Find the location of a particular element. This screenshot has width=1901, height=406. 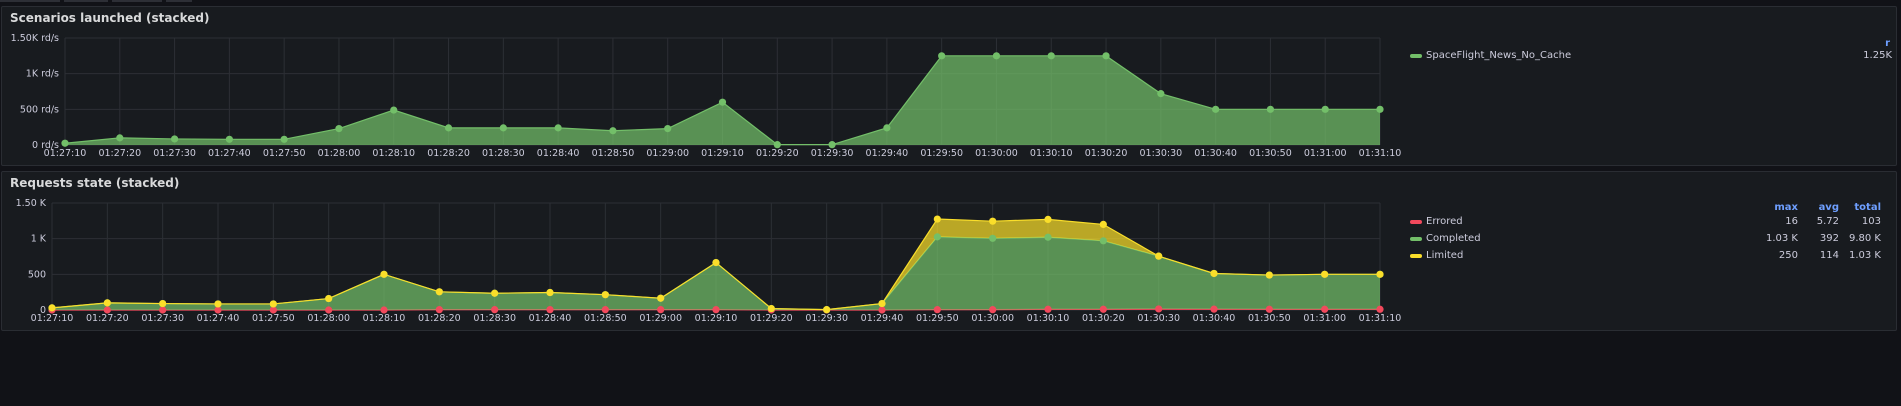

x-tick-label: 01:30:00 is located at coordinates (996, 153).